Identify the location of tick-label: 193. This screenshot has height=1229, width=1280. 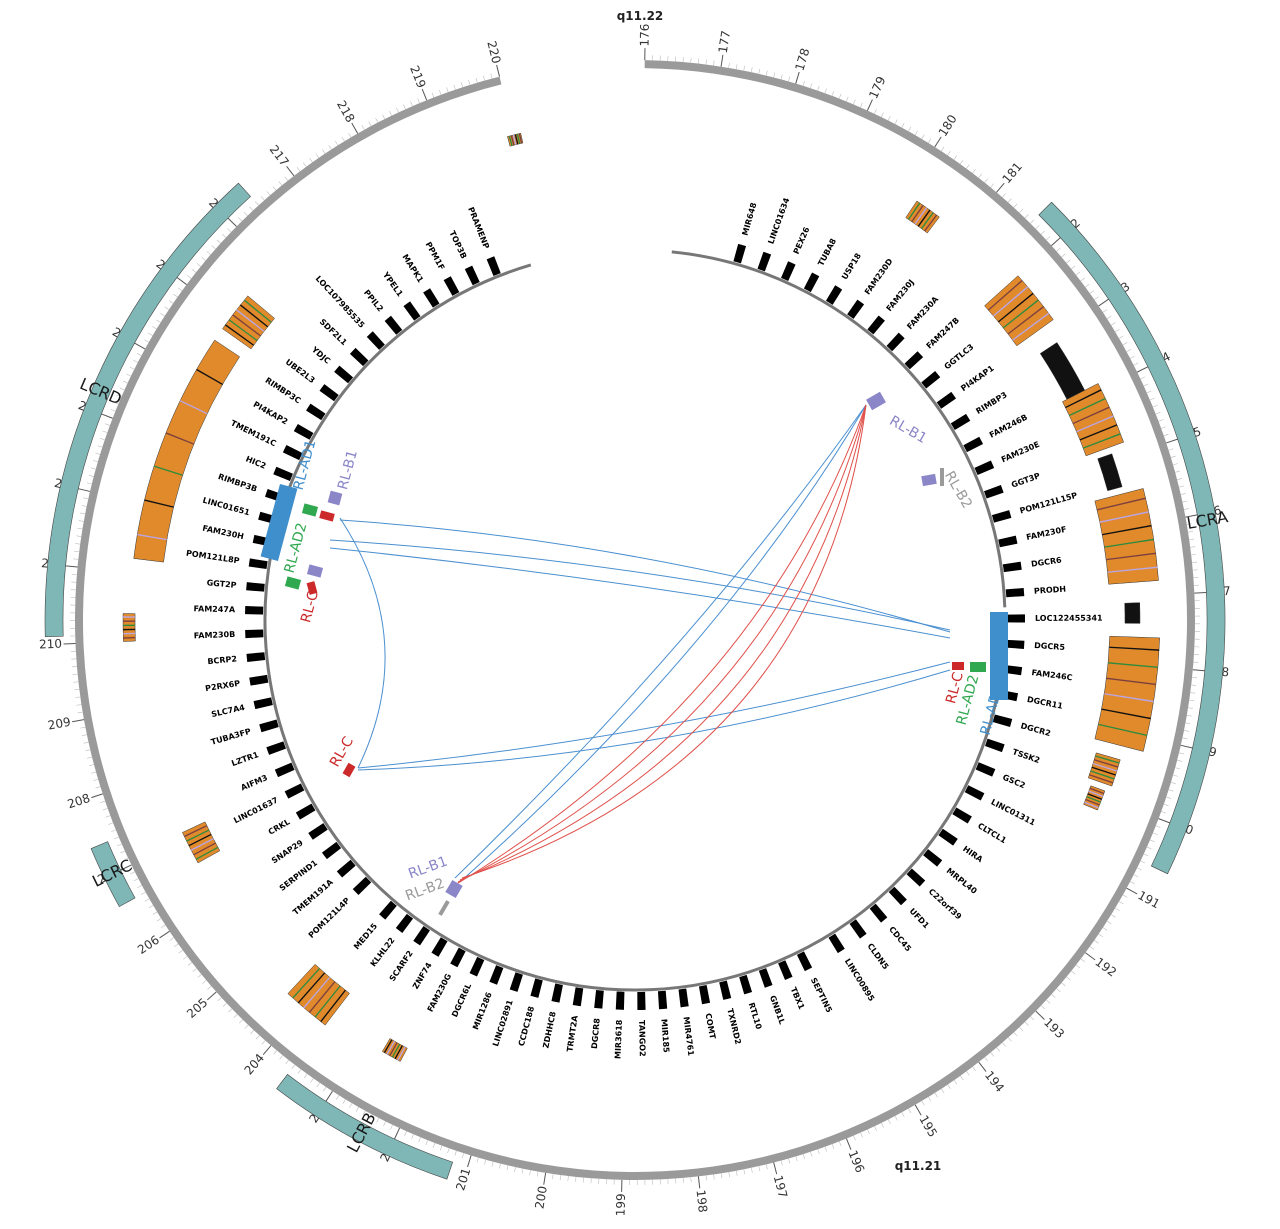
(1054, 1028).